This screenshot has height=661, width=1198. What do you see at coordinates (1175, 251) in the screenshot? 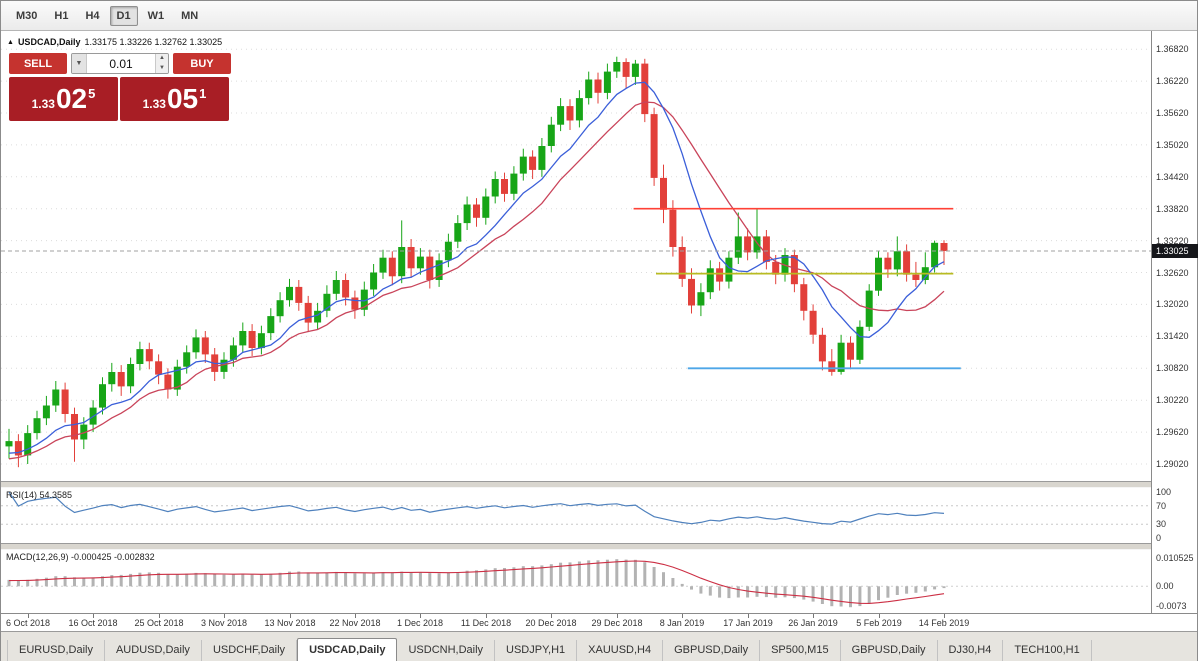
I see `current-price-badge: 1.33025` at bounding box center [1175, 251].